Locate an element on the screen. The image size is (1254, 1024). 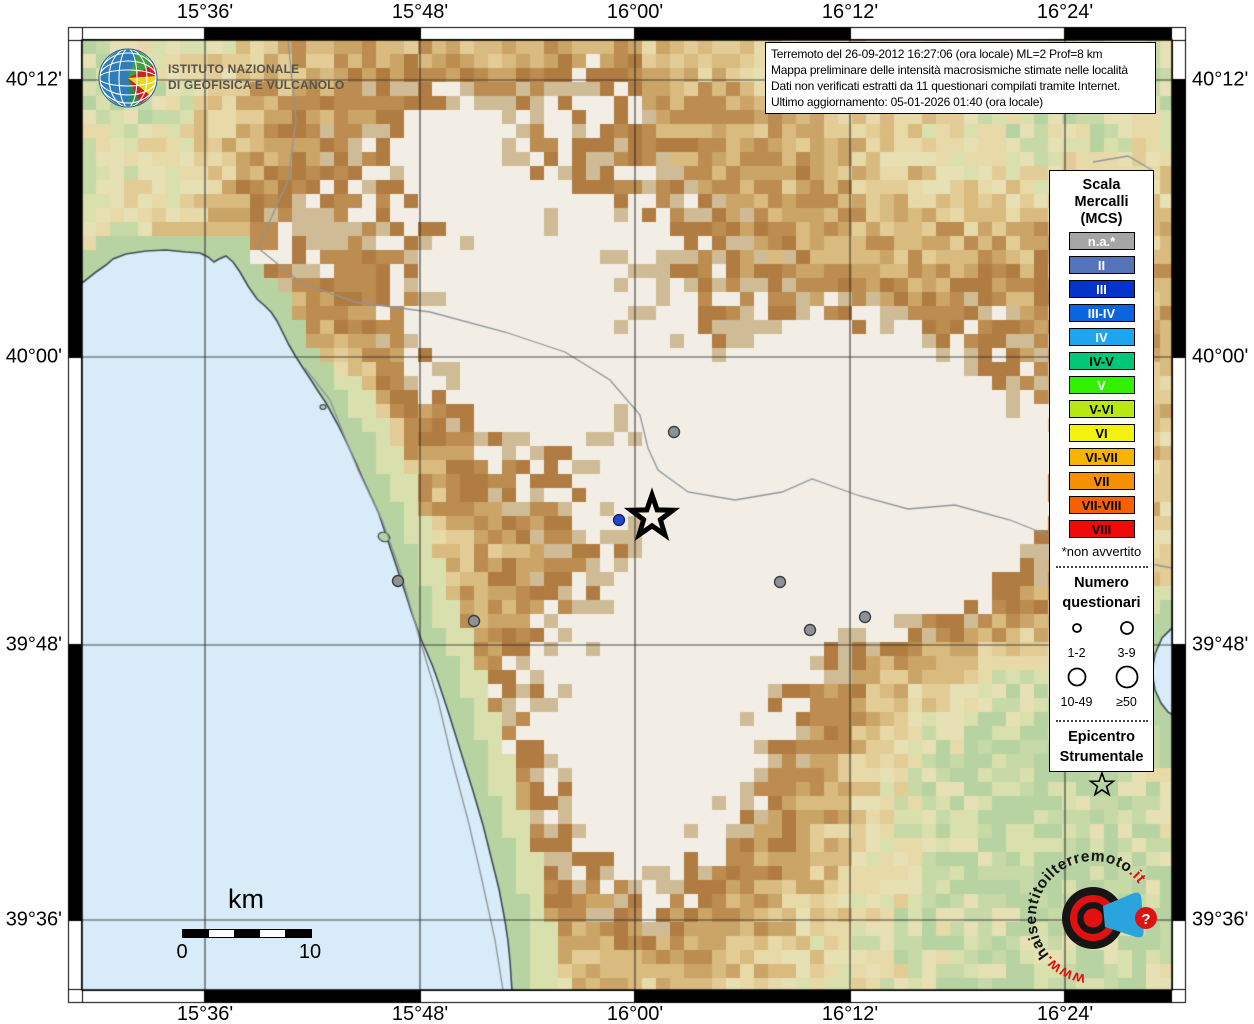
scale-start-label: 0 is located at coordinates (182, 952).